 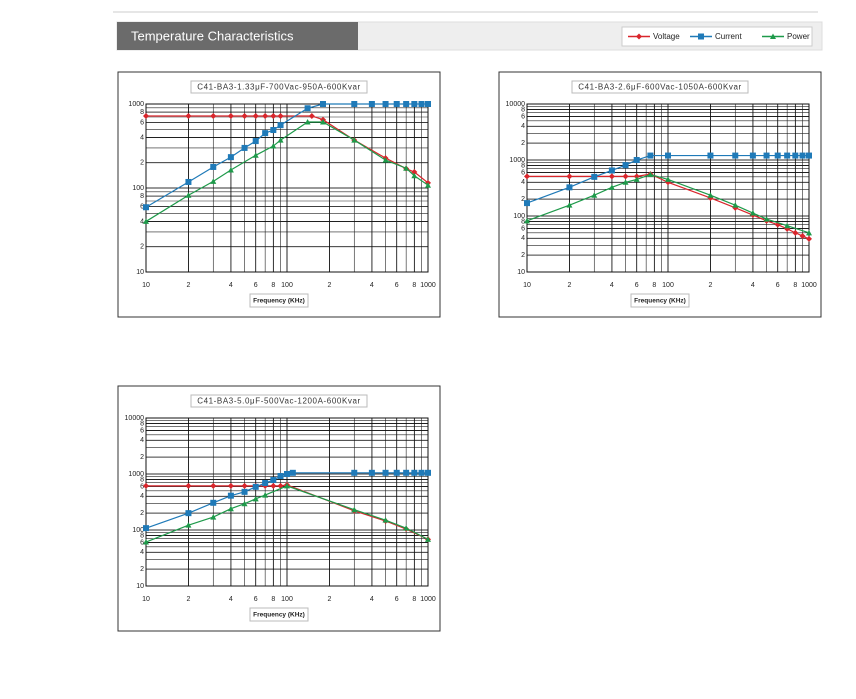 I want to click on title-box, so click(x=279, y=401).